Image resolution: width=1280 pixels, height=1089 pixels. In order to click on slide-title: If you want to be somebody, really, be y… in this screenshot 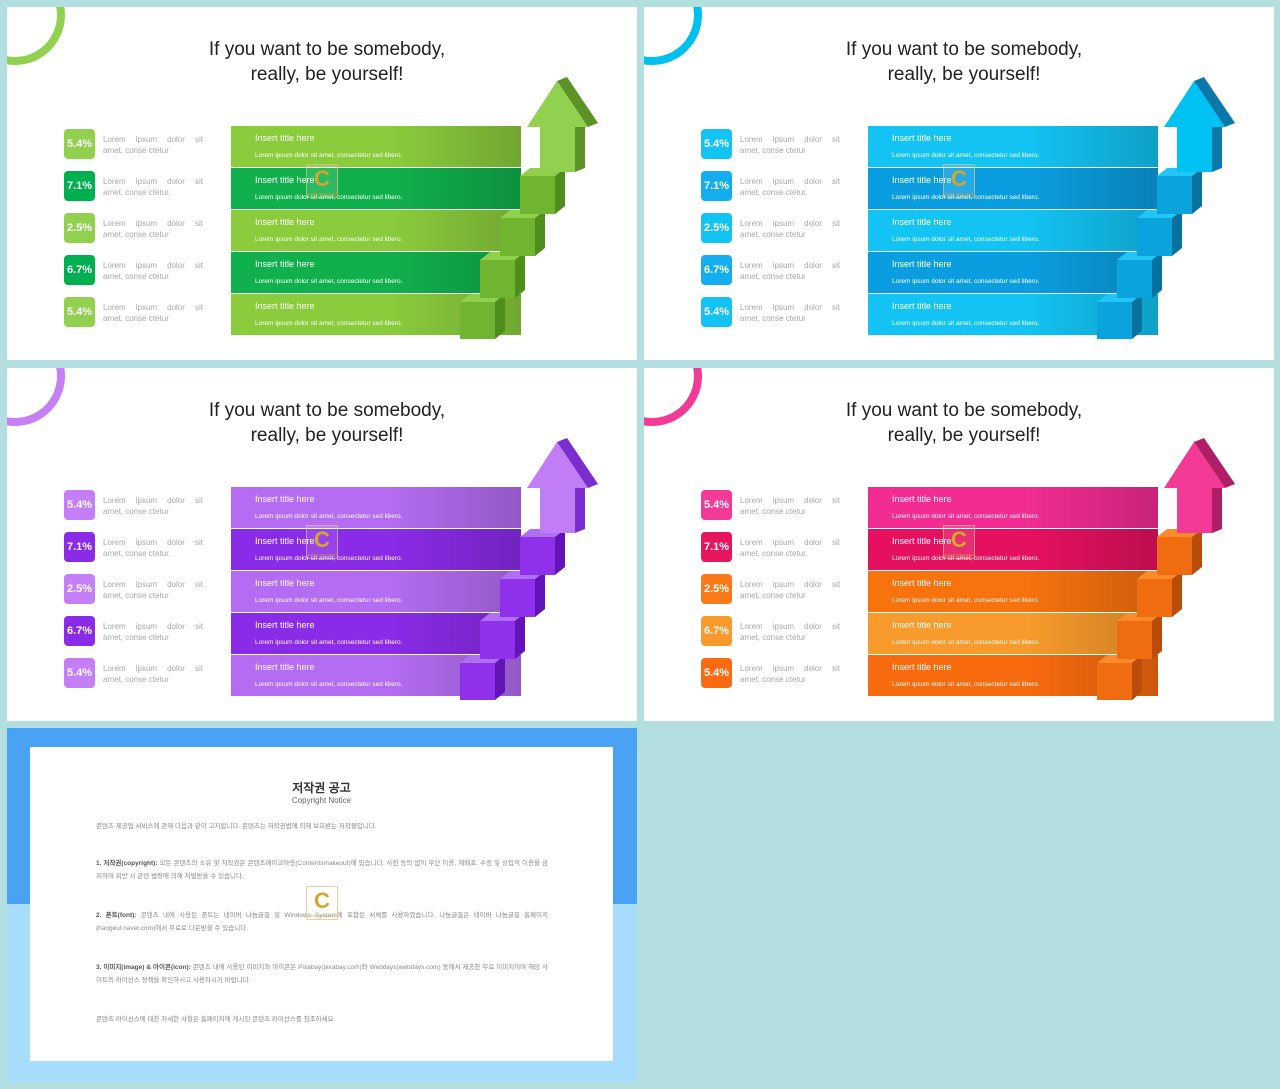, I will do `click(964, 62)`.